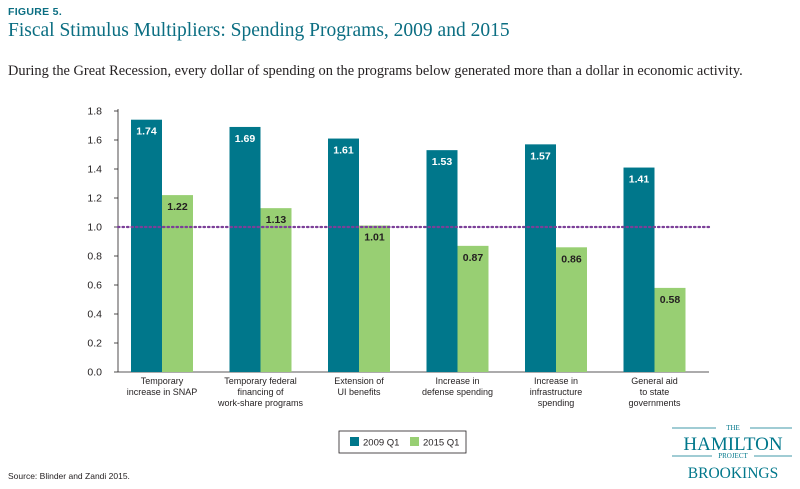 The image size is (800, 489). What do you see at coordinates (260, 392) in the screenshot?
I see `x-category-label: financing of` at bounding box center [260, 392].